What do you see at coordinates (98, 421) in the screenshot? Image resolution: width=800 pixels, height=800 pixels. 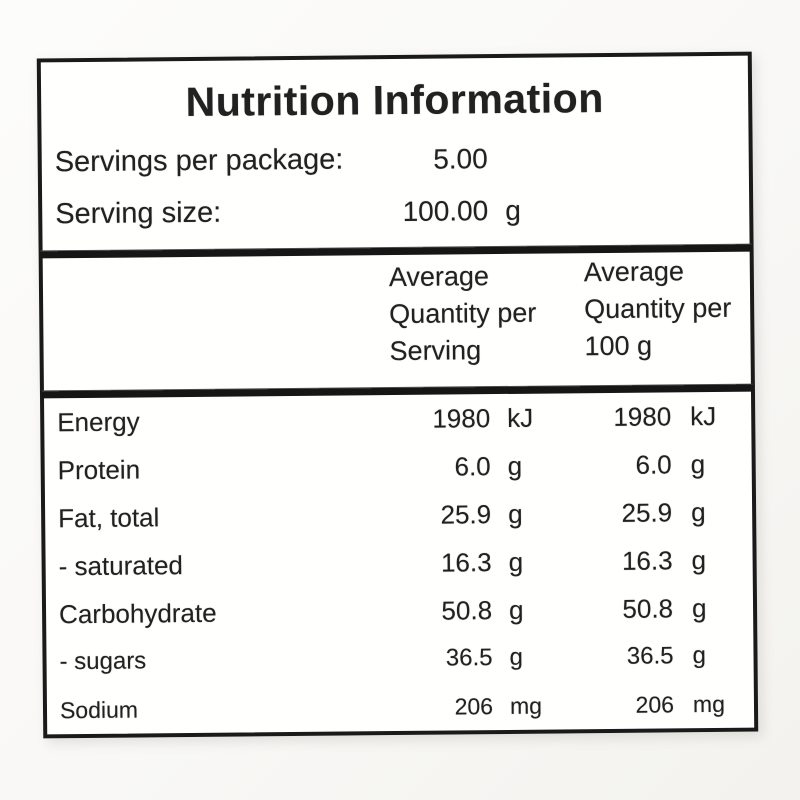 I see `nutrient-name: Energy` at bounding box center [98, 421].